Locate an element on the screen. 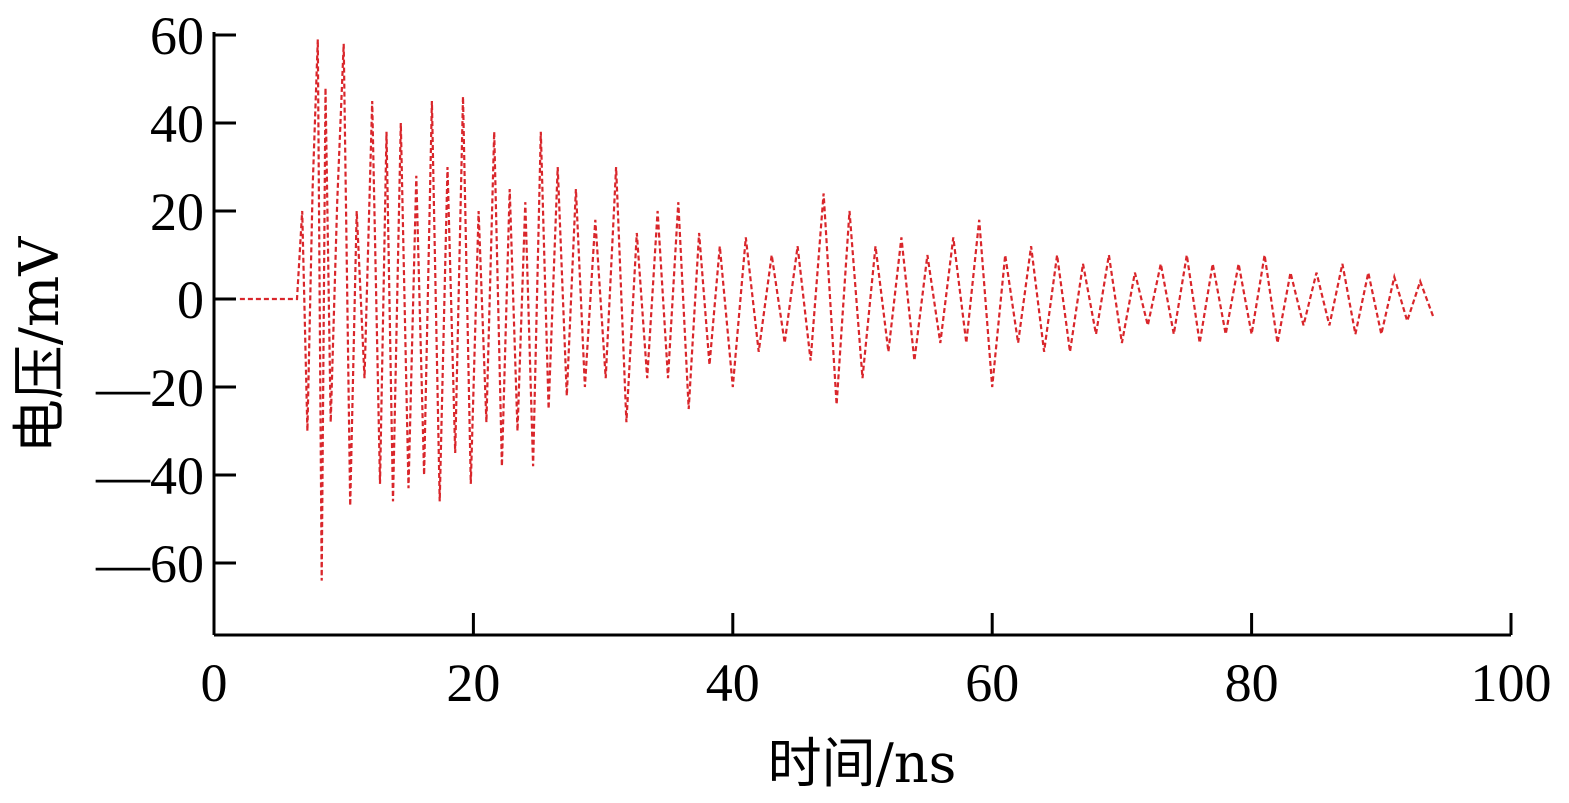 The image size is (1569, 803). x-tick-label: 20 is located at coordinates (473, 683).